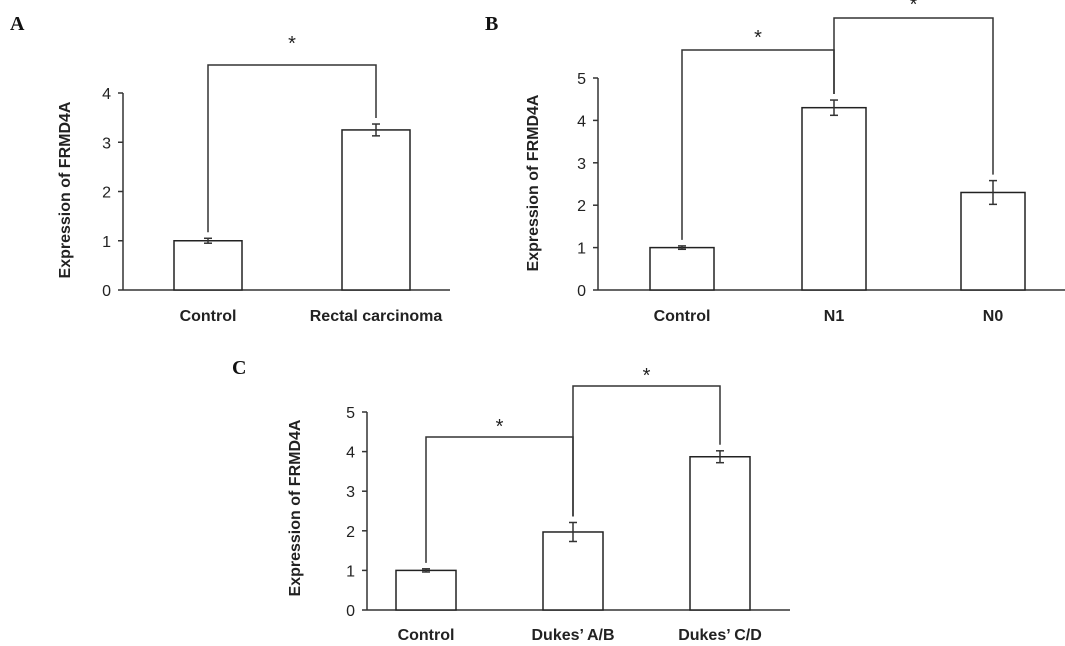  Describe the element at coordinates (993, 316) in the screenshot. I see `panel-b-category-label: N0` at that location.